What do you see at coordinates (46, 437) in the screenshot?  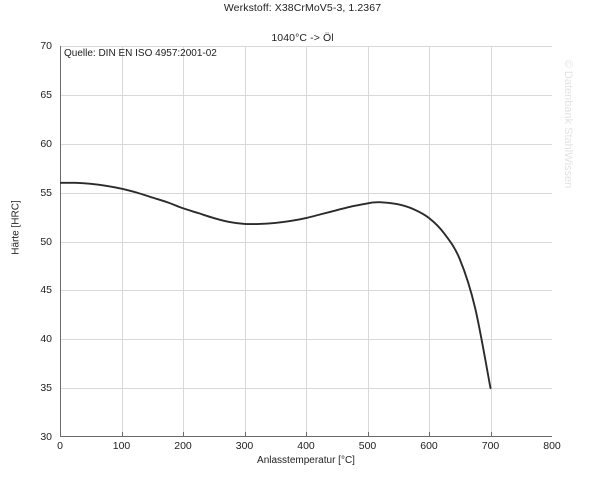 I see `y-tick-label: 30` at bounding box center [46, 437].